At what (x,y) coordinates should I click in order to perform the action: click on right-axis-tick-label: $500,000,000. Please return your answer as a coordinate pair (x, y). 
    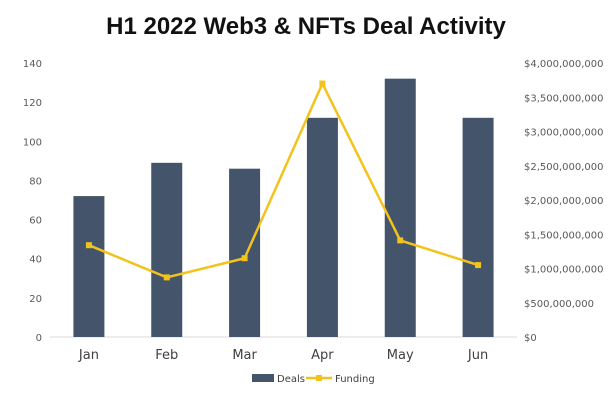
    Looking at the image, I should click on (559, 304).